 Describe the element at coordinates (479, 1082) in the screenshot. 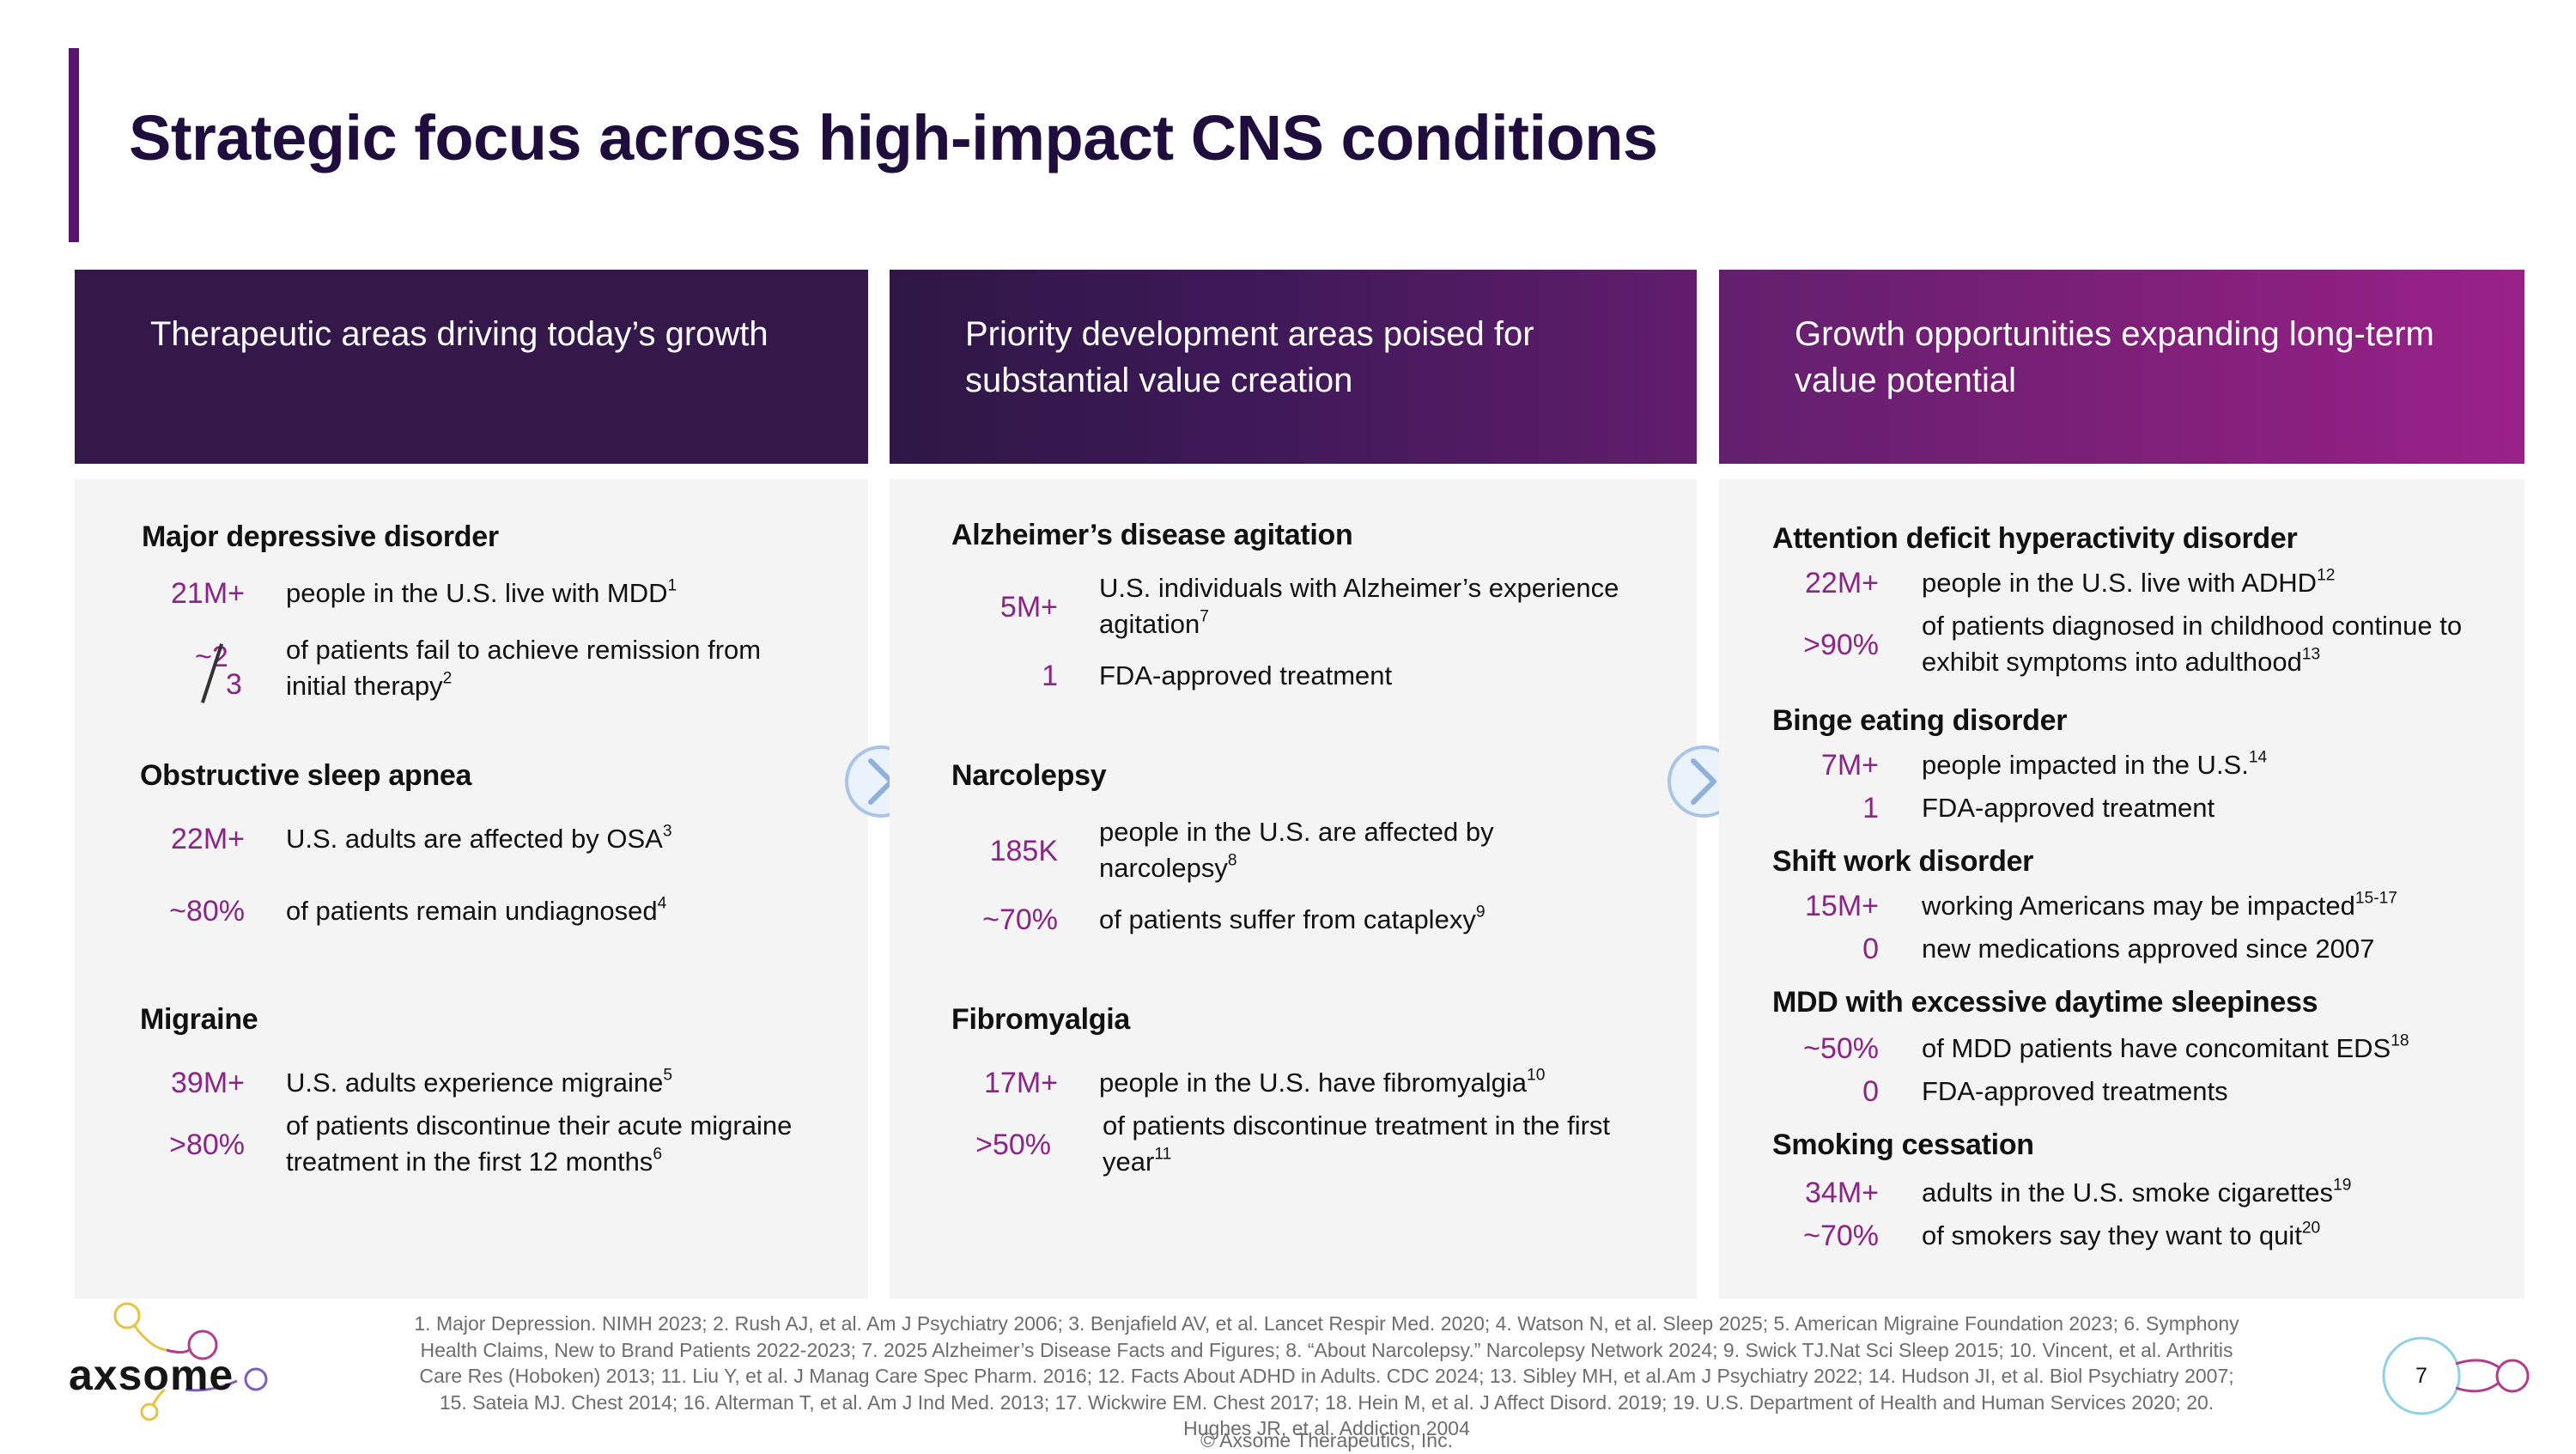

I see `stat-description: U.S. adults experience migraine5` at that location.